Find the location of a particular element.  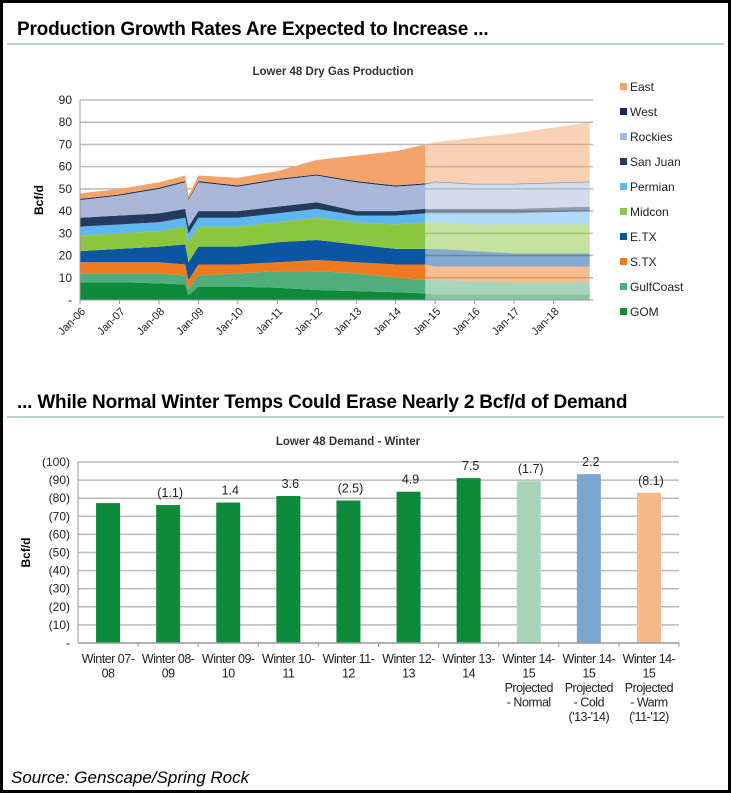

data-label: (2.5) is located at coordinates (351, 489).